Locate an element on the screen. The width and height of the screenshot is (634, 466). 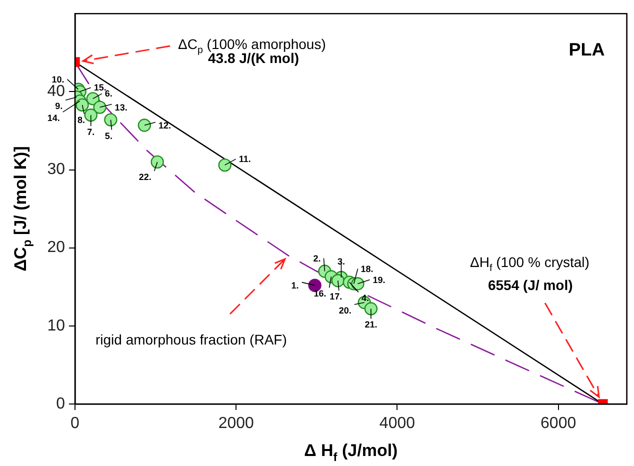
x-tick-label: 2000 is located at coordinates (236, 423).